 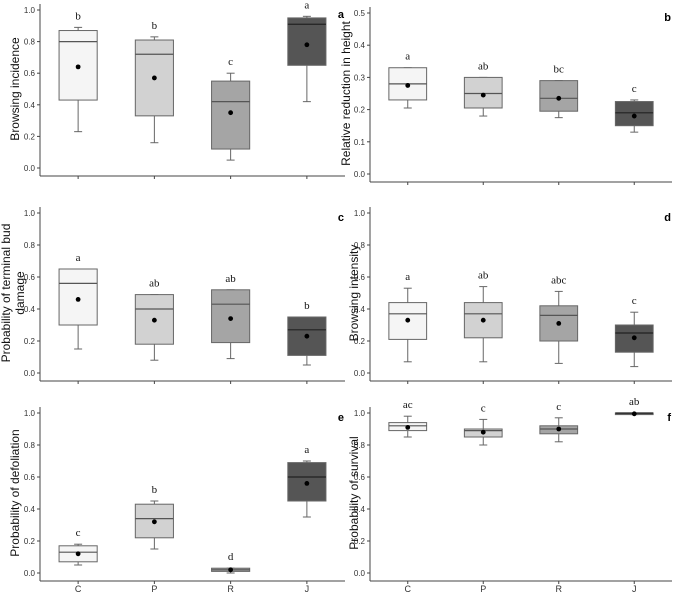 What do you see at coordinates (154, 517) in the screenshot?
I see `box-P: b` at bounding box center [154, 517].